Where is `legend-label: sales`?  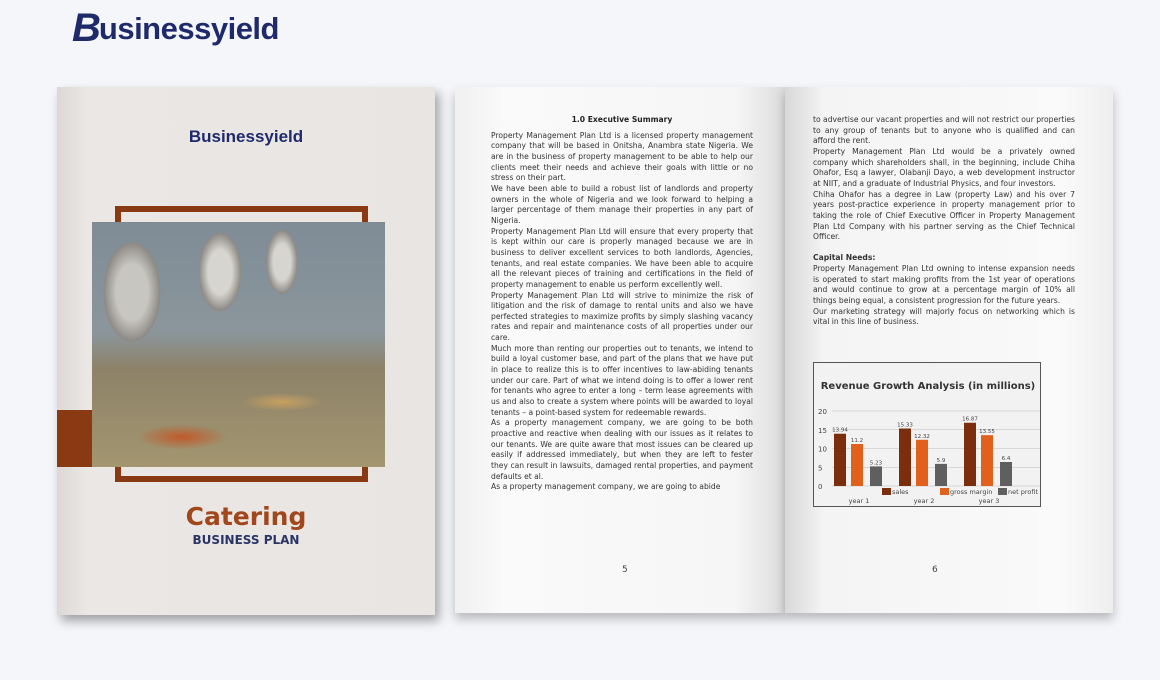
legend-label: sales is located at coordinates (900, 492).